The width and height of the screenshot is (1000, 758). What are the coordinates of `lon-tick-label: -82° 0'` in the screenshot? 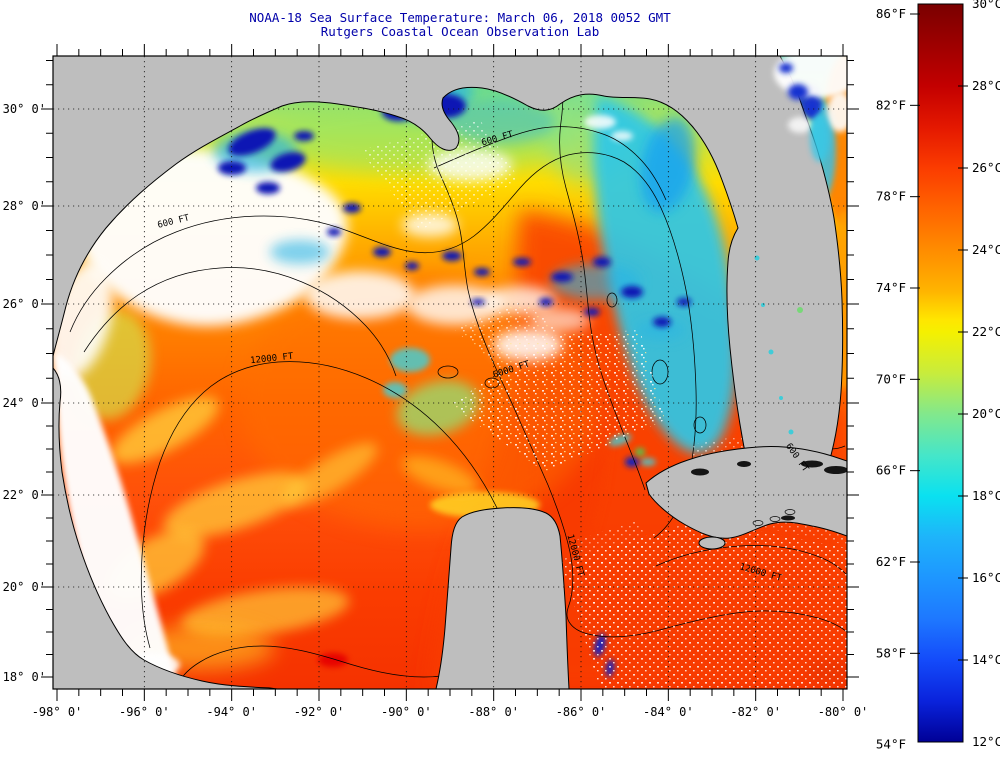 It's located at (755, 712).